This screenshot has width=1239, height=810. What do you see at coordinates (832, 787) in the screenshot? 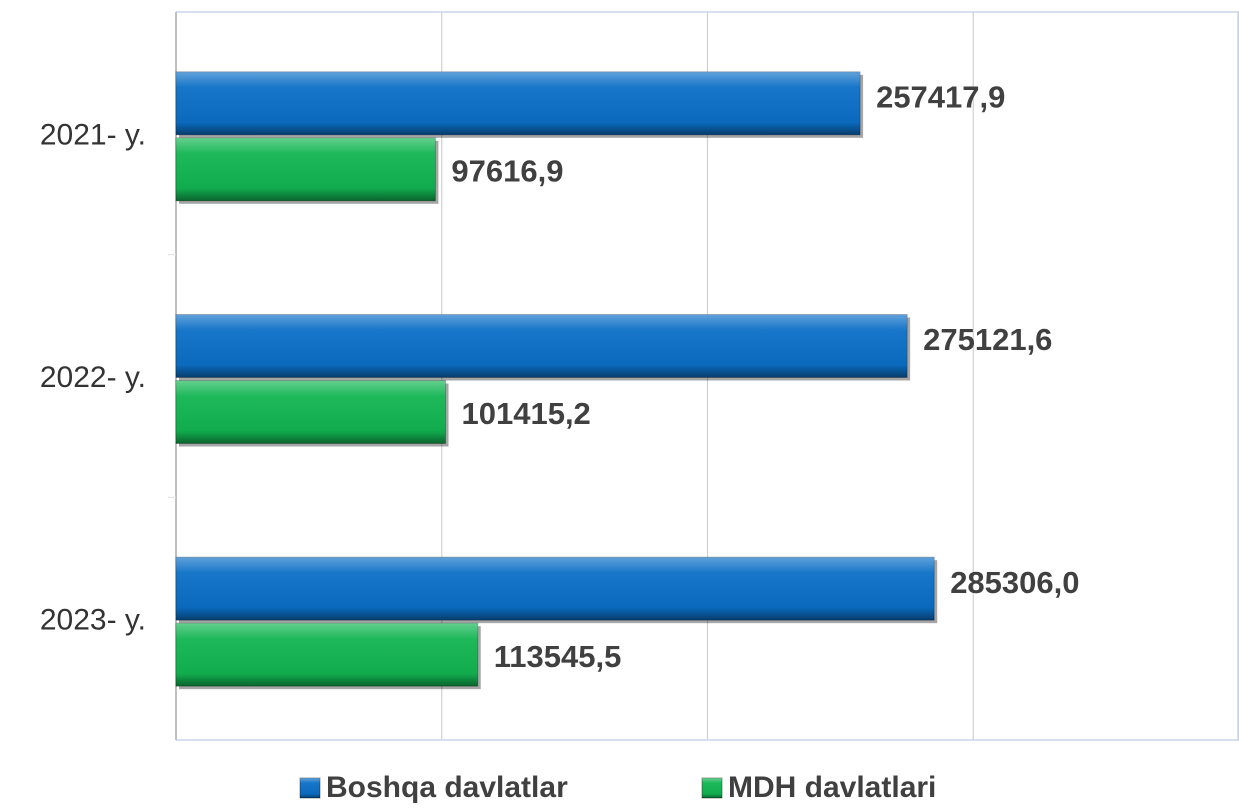
I see `legend-label: MDH davlatlari` at bounding box center [832, 787].